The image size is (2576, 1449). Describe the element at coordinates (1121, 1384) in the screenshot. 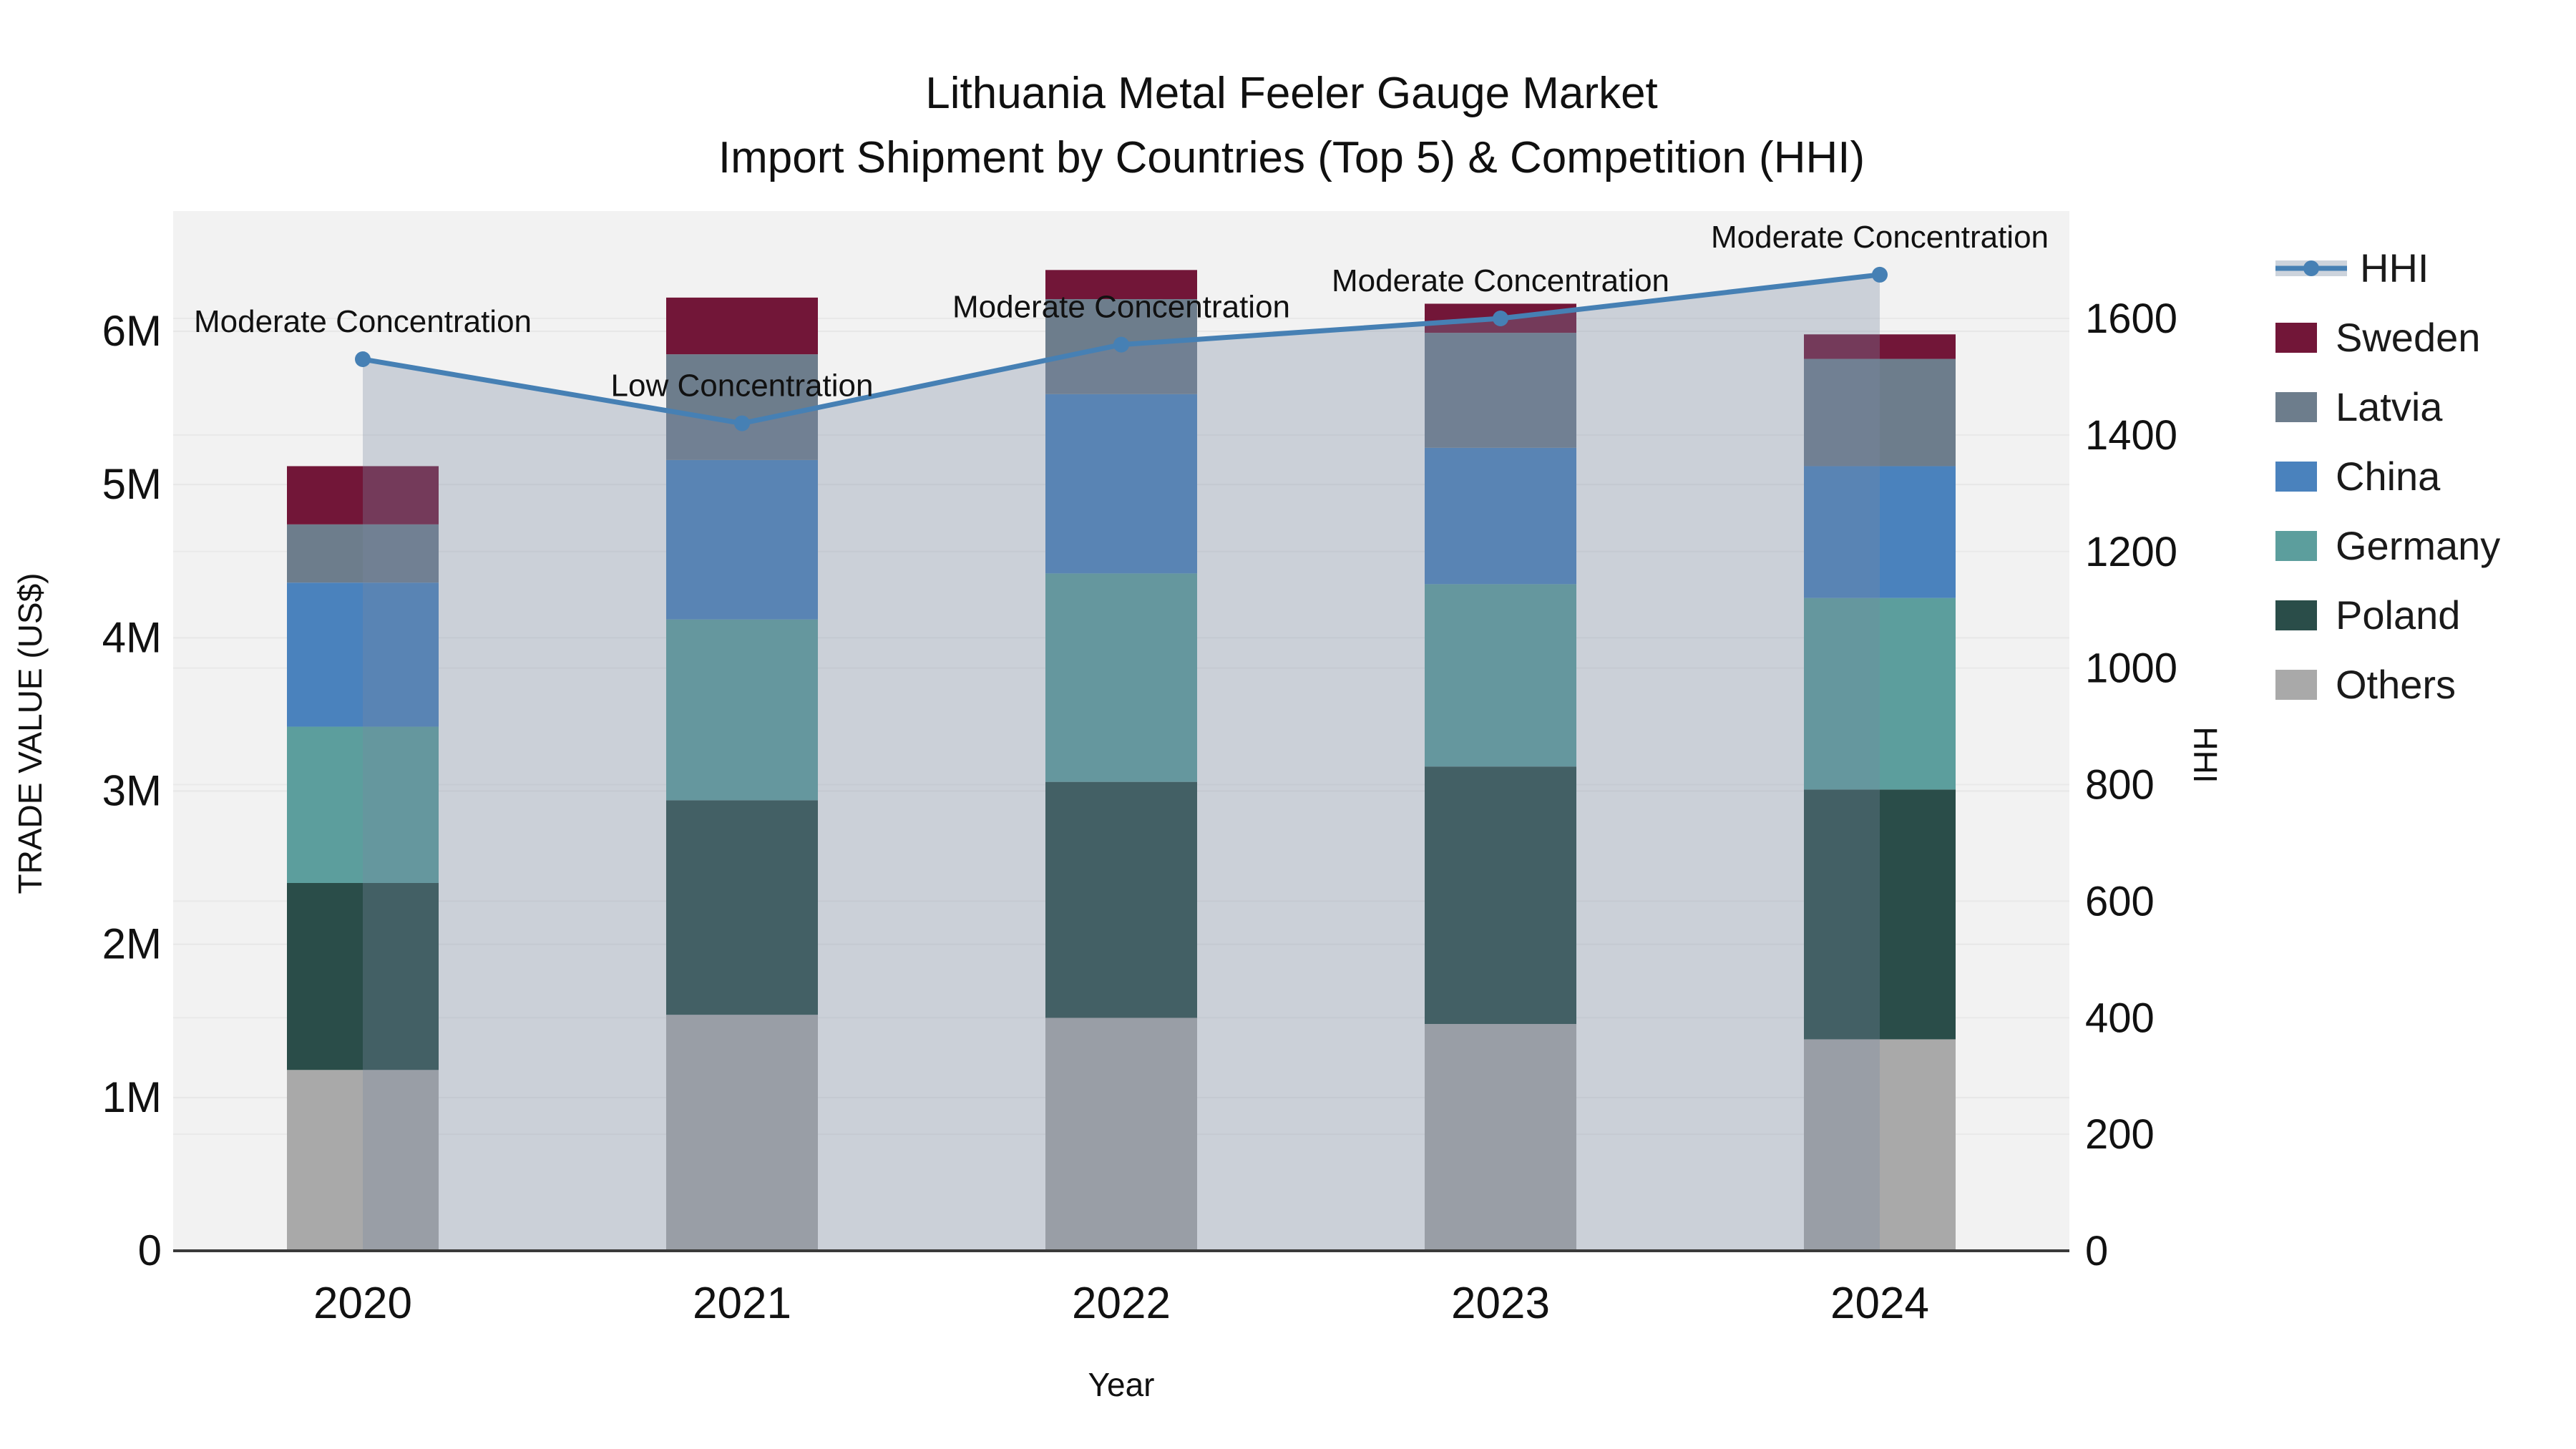

I see `x-axis-title: Year` at that location.